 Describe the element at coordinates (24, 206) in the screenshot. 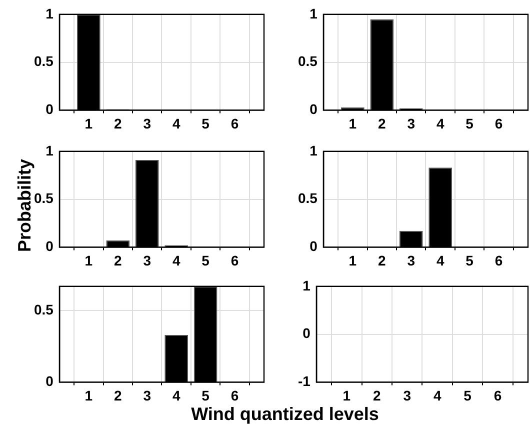

I see `y-axis-title: Probability` at that location.